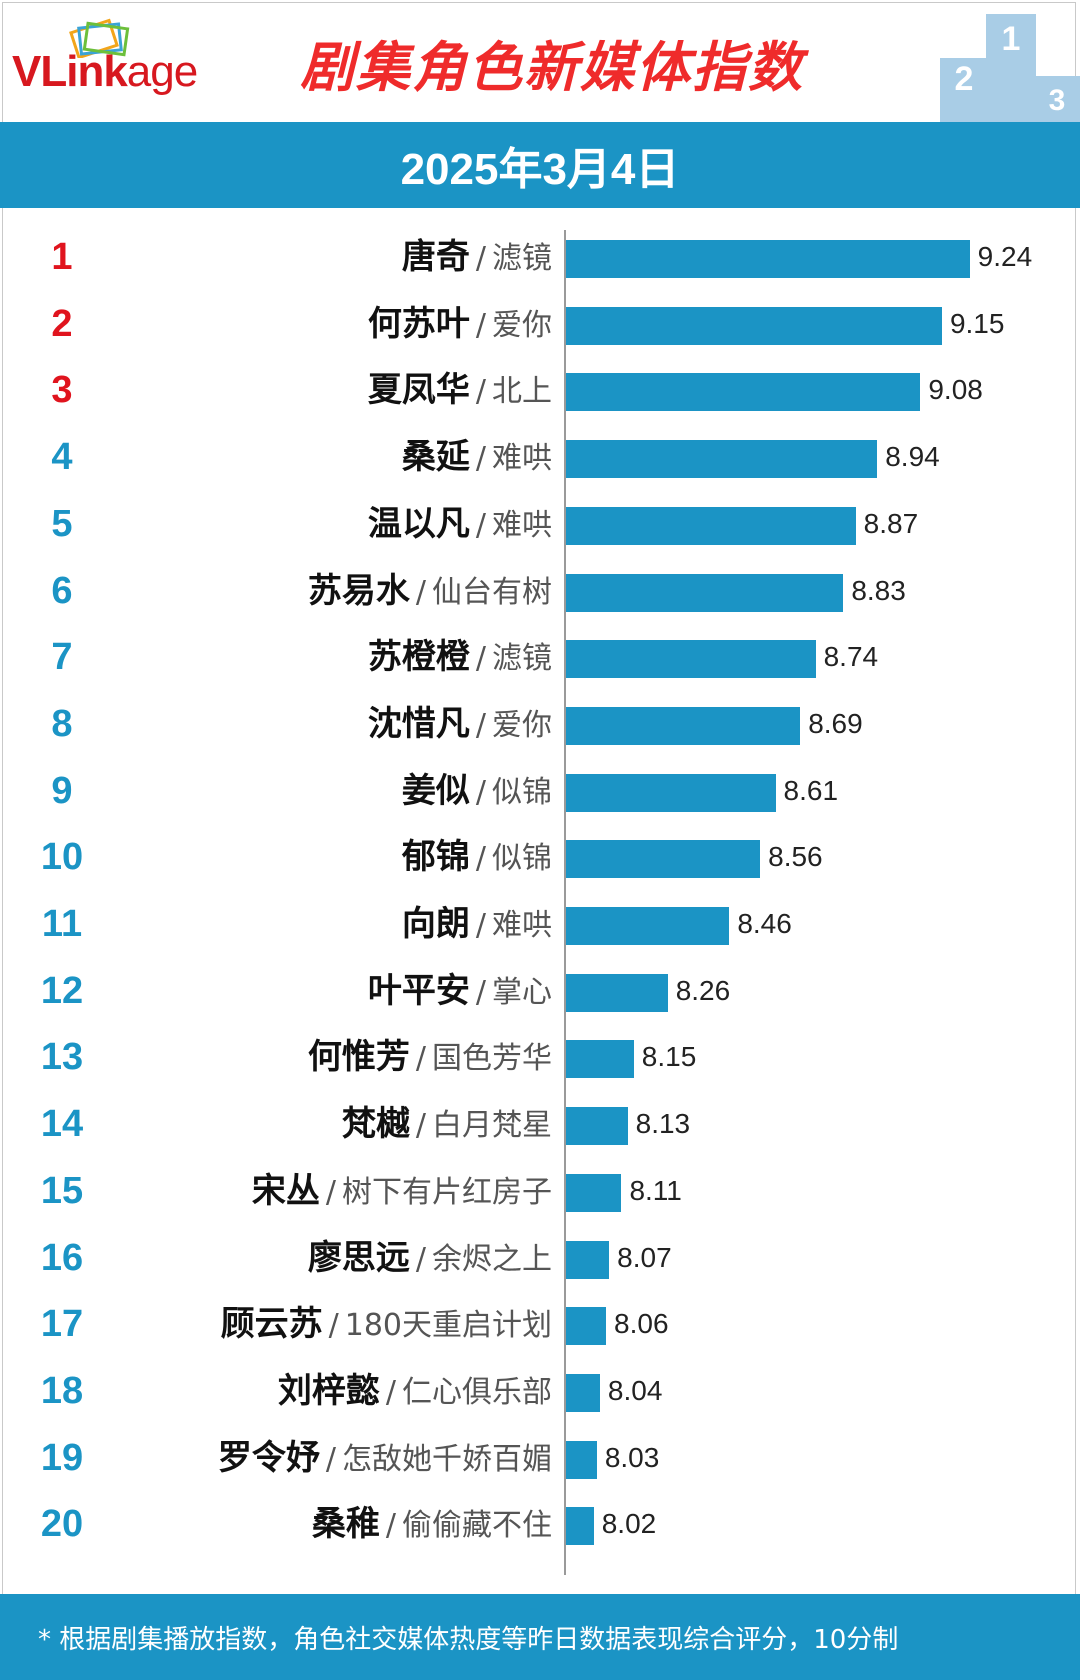  I want to click on category-label: 宋丛 / 树下有片红房子, so click(402, 1191).